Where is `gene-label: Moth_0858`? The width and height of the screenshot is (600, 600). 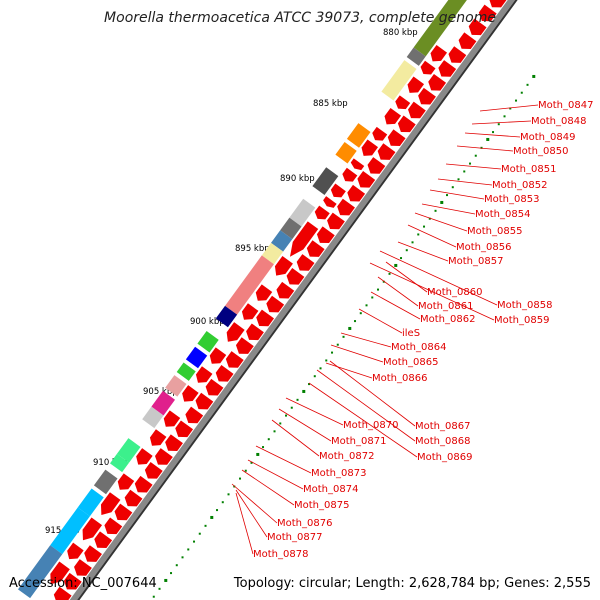
gene-label: Moth_0858 is located at coordinates (524, 305).